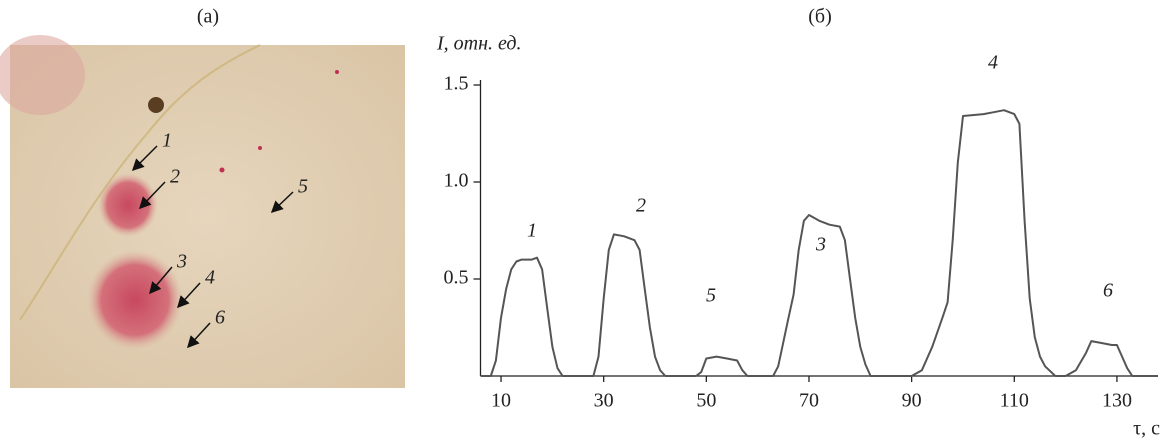  I want to click on peak-label: 4, so click(993, 63).